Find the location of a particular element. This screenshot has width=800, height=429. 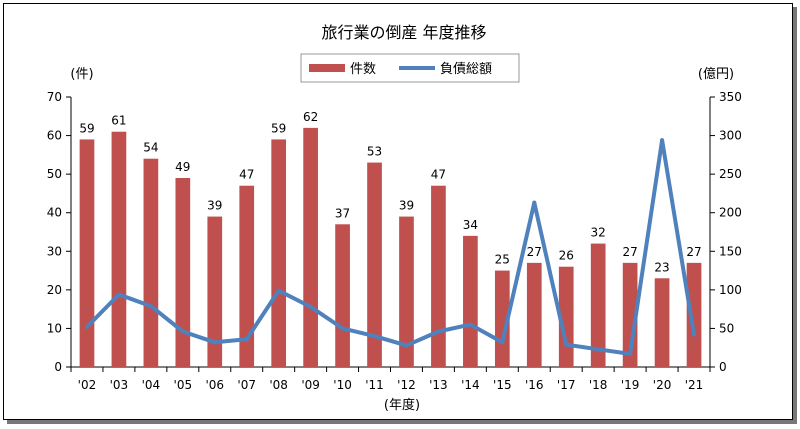

x-tick-label: '21 is located at coordinates (694, 385).